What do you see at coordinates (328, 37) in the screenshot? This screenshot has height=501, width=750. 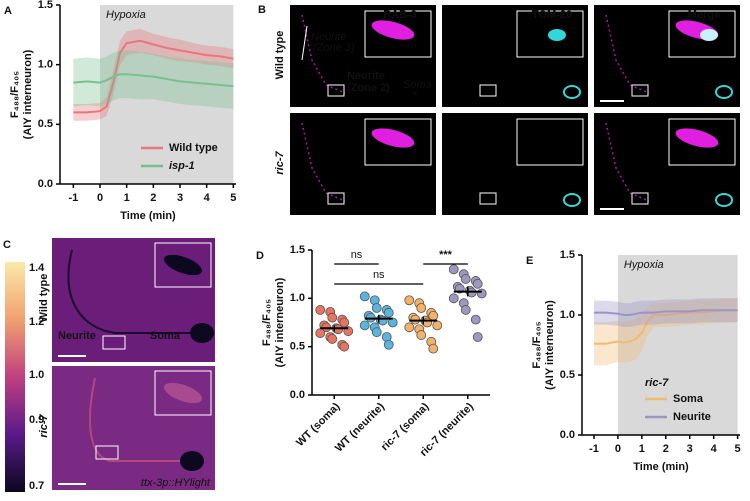 I see `zone3-label: Neurite` at bounding box center [328, 37].